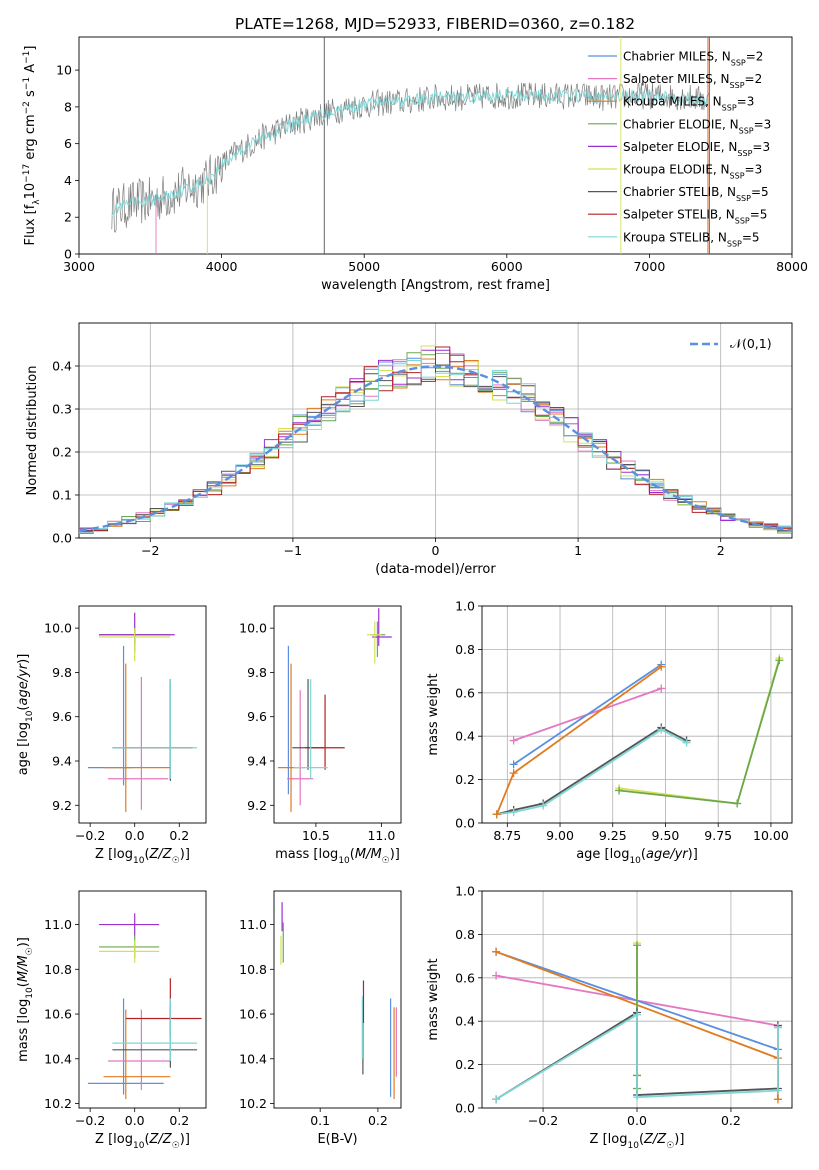 The image size is (819, 1170). I want to click on y-axis-label: Flux [fλ10−17 erg cm−2 s−1 A−1], so click(32, 146).